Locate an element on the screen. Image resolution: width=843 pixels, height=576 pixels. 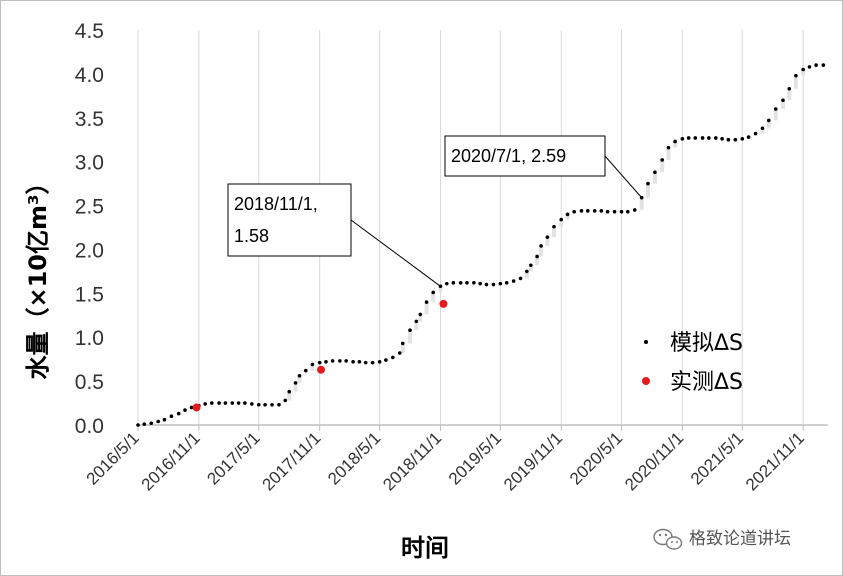
x-tick-label: 2017/11/1 is located at coordinates (291, 461).